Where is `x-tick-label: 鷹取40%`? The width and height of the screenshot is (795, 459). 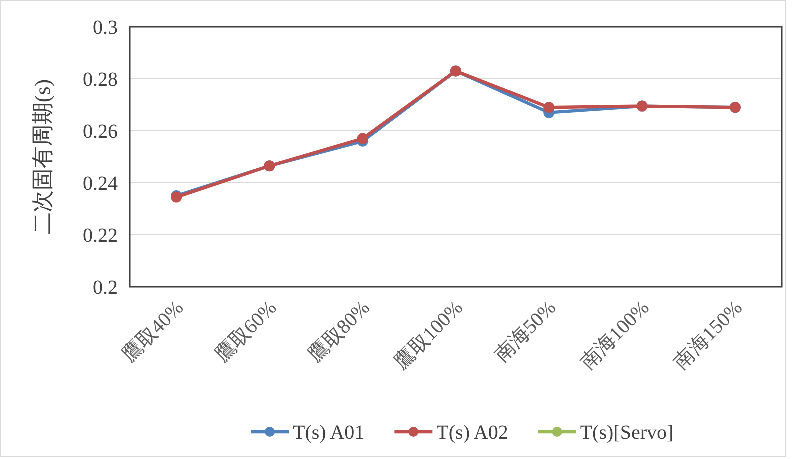
x-tick-label: 鷹取40% is located at coordinates (153, 331).